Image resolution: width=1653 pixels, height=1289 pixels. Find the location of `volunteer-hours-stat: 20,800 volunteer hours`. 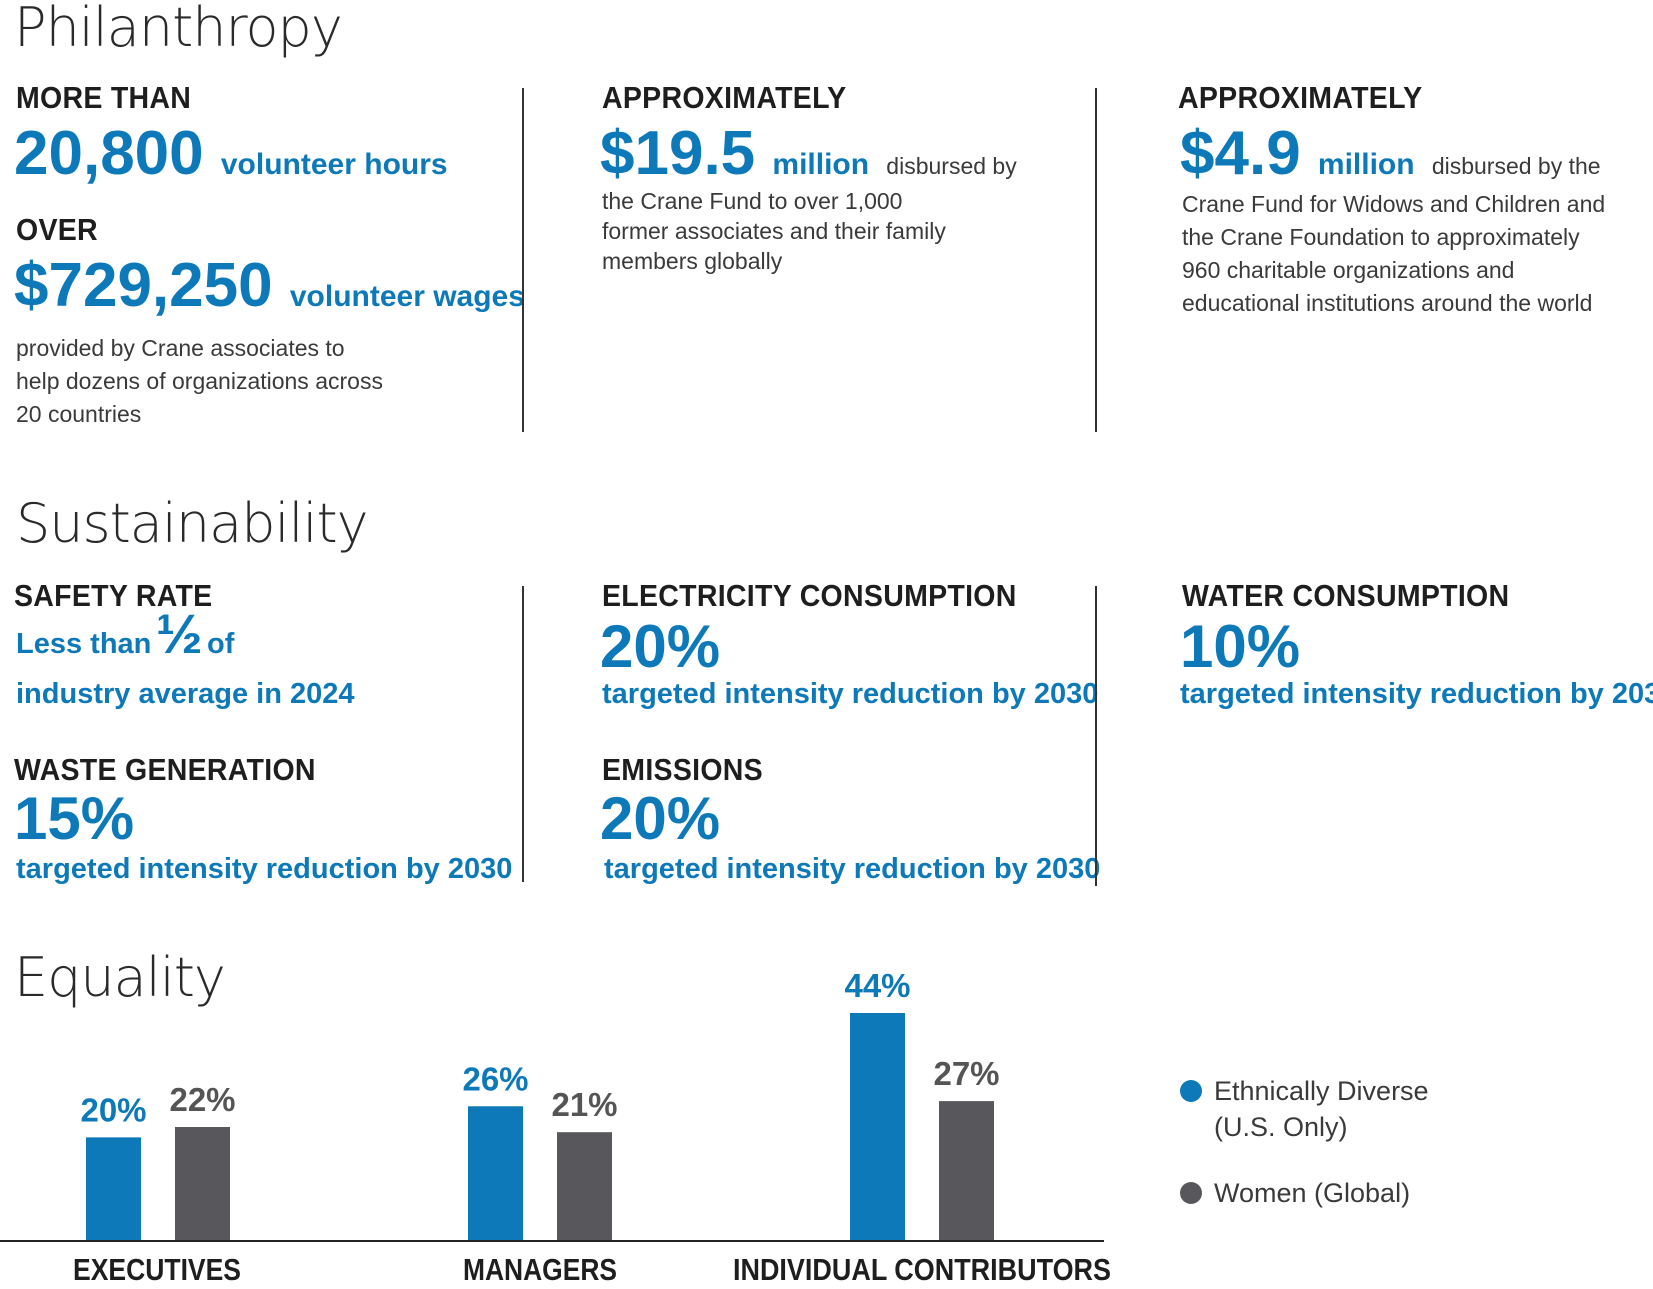

volunteer-hours-stat: 20,800 volunteer hours is located at coordinates (231, 153).